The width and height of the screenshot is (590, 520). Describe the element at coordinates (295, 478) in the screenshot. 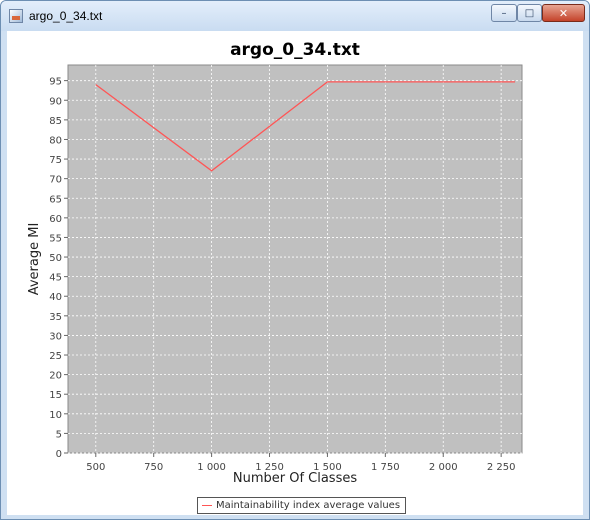

I see `x-axis-label: Number Of Classes` at that location.